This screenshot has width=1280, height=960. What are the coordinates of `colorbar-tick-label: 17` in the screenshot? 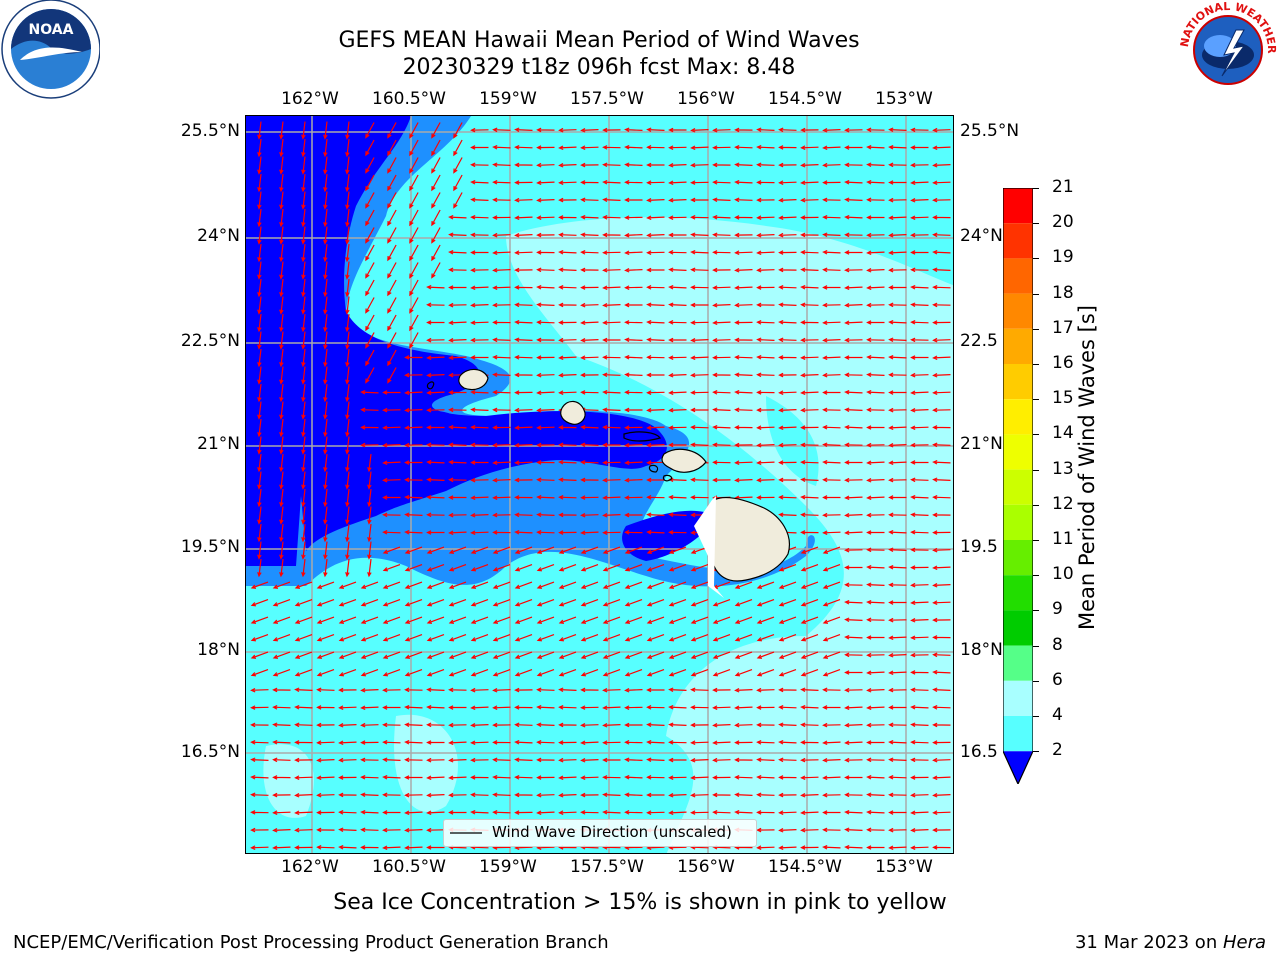 It's located at (1063, 327).